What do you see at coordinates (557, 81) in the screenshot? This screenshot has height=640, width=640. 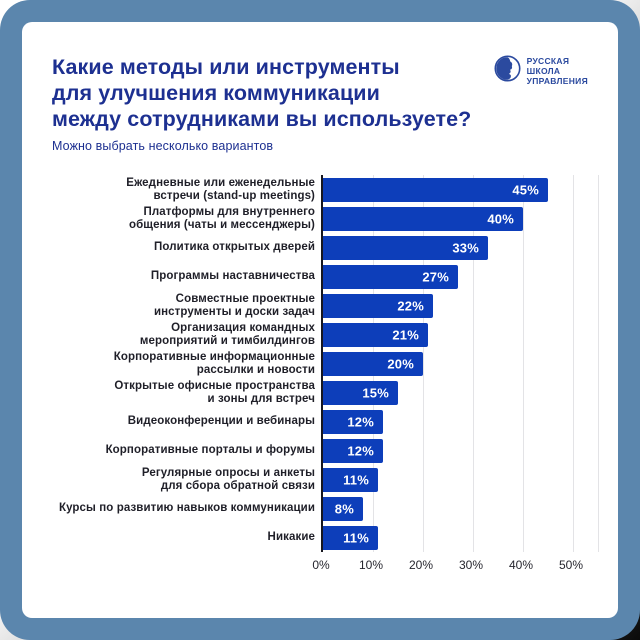 I see `logo-text-line: УПРАВЛЕНИЯ` at bounding box center [557, 81].